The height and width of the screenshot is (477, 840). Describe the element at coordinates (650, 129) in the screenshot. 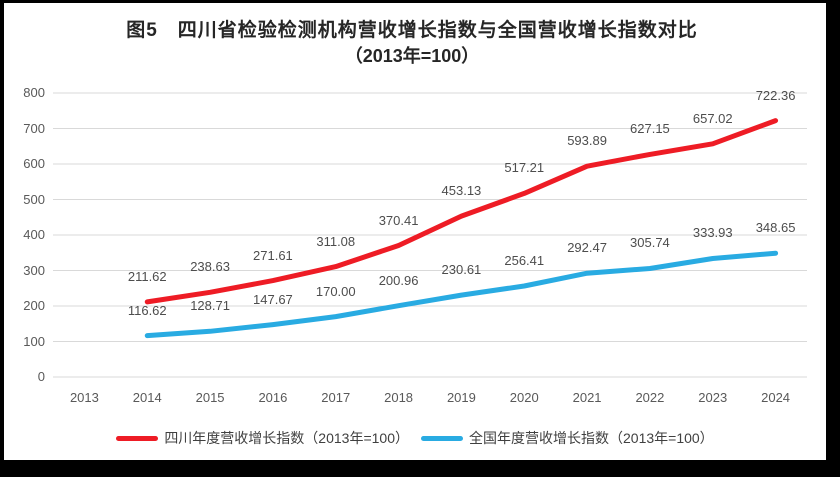

I see `data-label-sichuan: 627.15` at that location.